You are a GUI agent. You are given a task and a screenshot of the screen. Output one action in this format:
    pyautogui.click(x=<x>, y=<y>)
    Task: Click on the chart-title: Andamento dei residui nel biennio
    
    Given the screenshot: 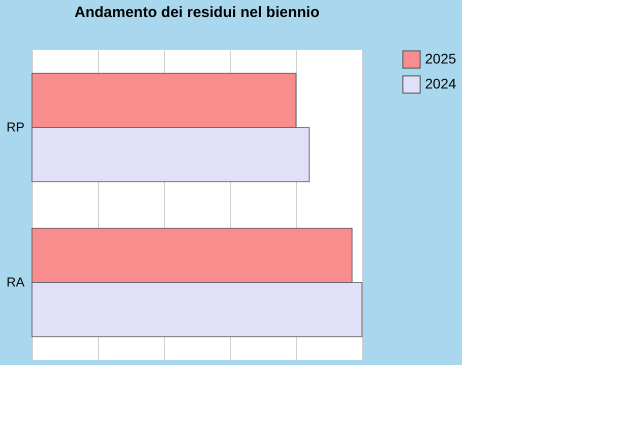 What is the action you would take?
    pyautogui.click(x=197, y=12)
    